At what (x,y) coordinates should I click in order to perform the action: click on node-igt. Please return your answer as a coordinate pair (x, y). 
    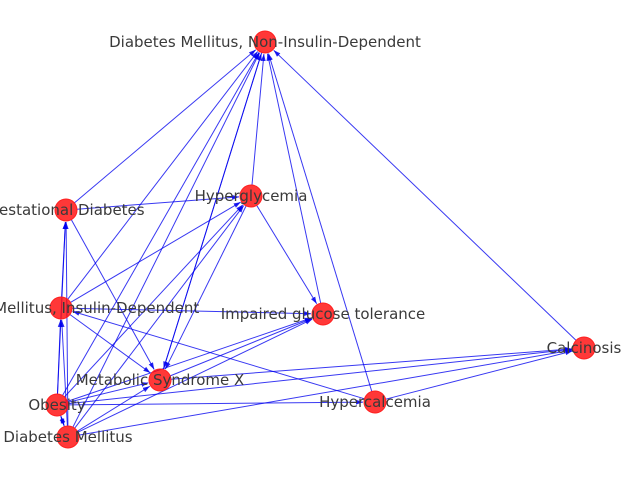
    Looking at the image, I should click on (323, 314).